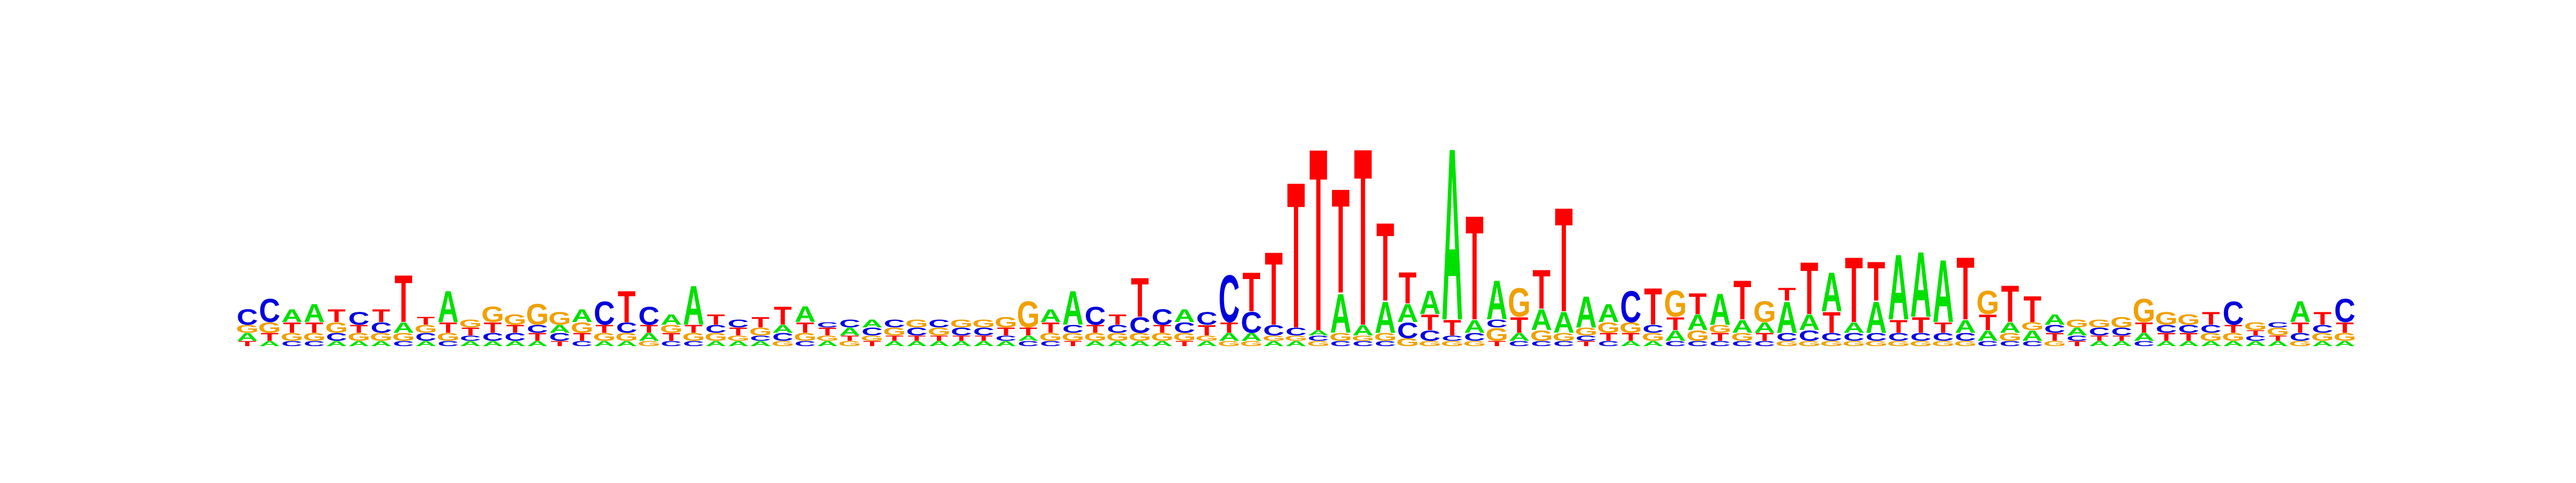 Image resolution: width=2576 pixels, height=483 pixels. I want to click on logo-column: TGCA, so click(1184, 326).